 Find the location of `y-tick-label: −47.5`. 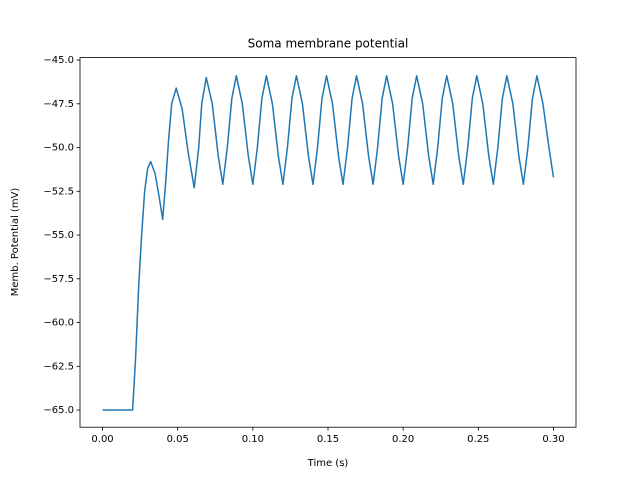

y-tick-label: −47.5 is located at coordinates (58, 104).